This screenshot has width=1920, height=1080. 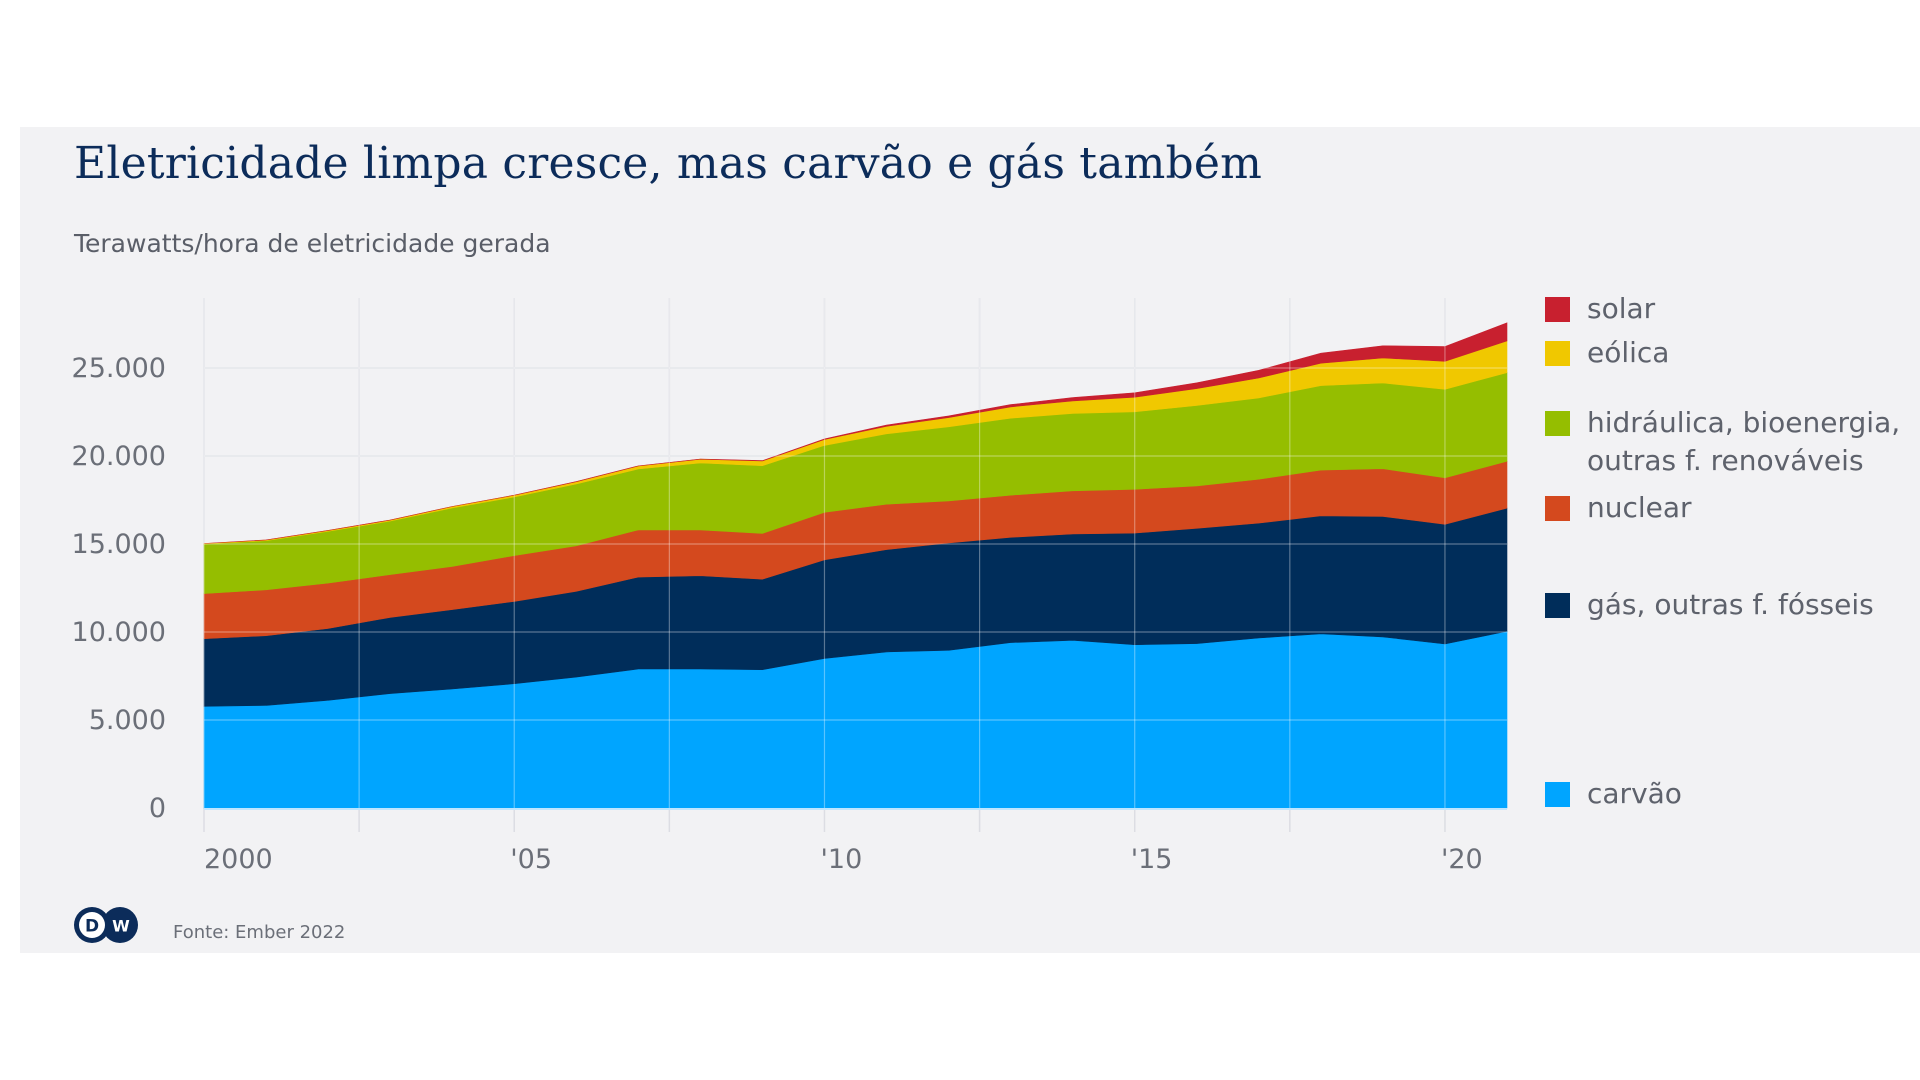 What do you see at coordinates (106, 927) in the screenshot?
I see `dw-logo-icon: D W` at bounding box center [106, 927].